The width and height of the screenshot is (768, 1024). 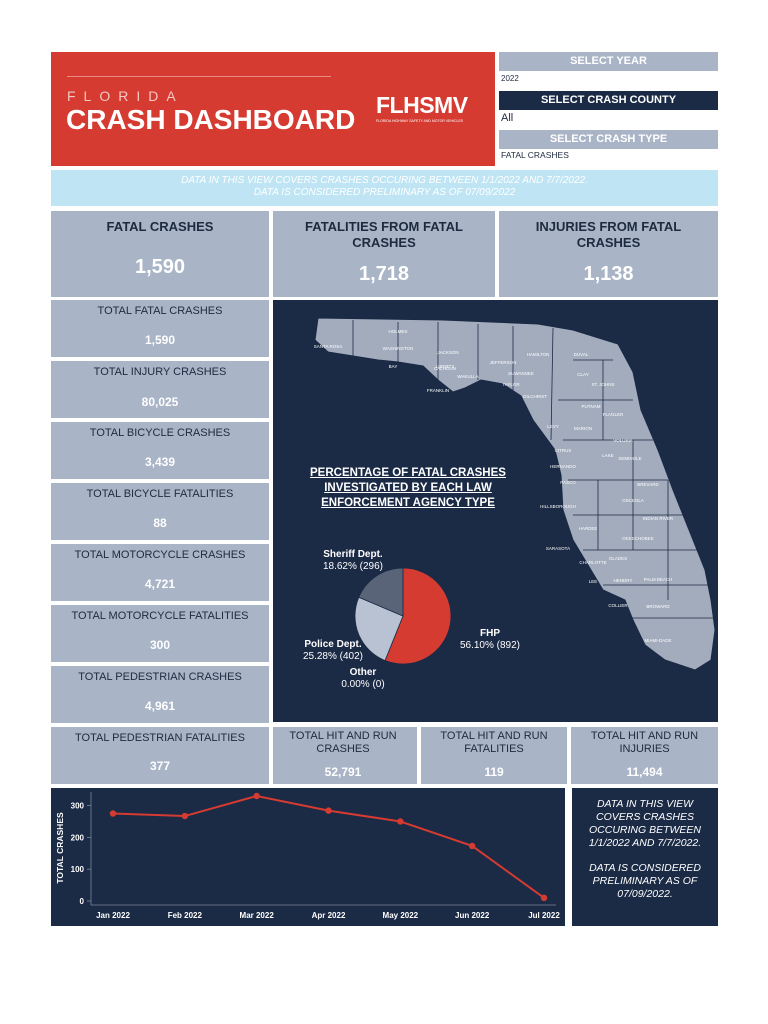 What do you see at coordinates (629, 458) in the screenshot?
I see `county-label: SEMINOLE` at bounding box center [629, 458].